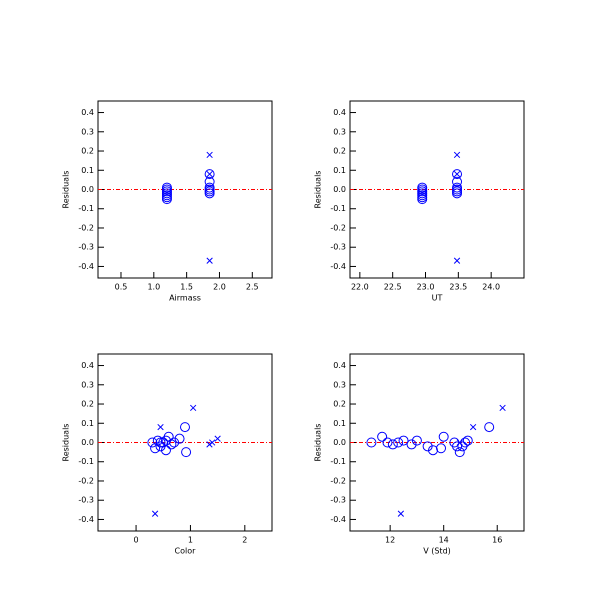 The width and height of the screenshot is (608, 608). Describe the element at coordinates (136, 540) in the screenshot. I see `x-tick-label: 0` at that location.